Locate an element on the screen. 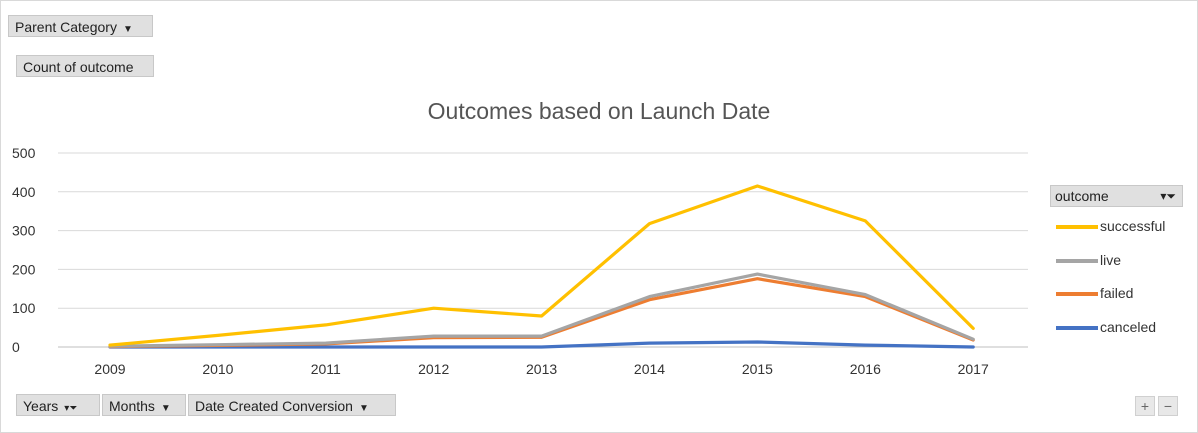 The image size is (1198, 433). legend-item-failed: failed is located at coordinates (1094, 293).